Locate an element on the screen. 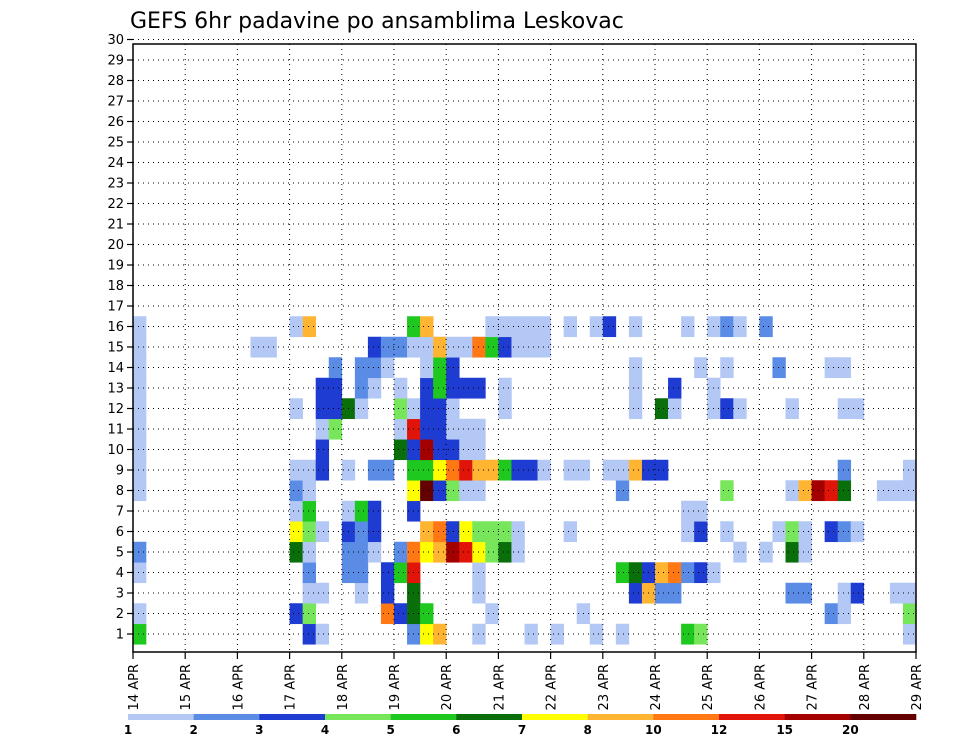 The height and width of the screenshot is (742, 960). colorbar-label: 3 is located at coordinates (259, 730).